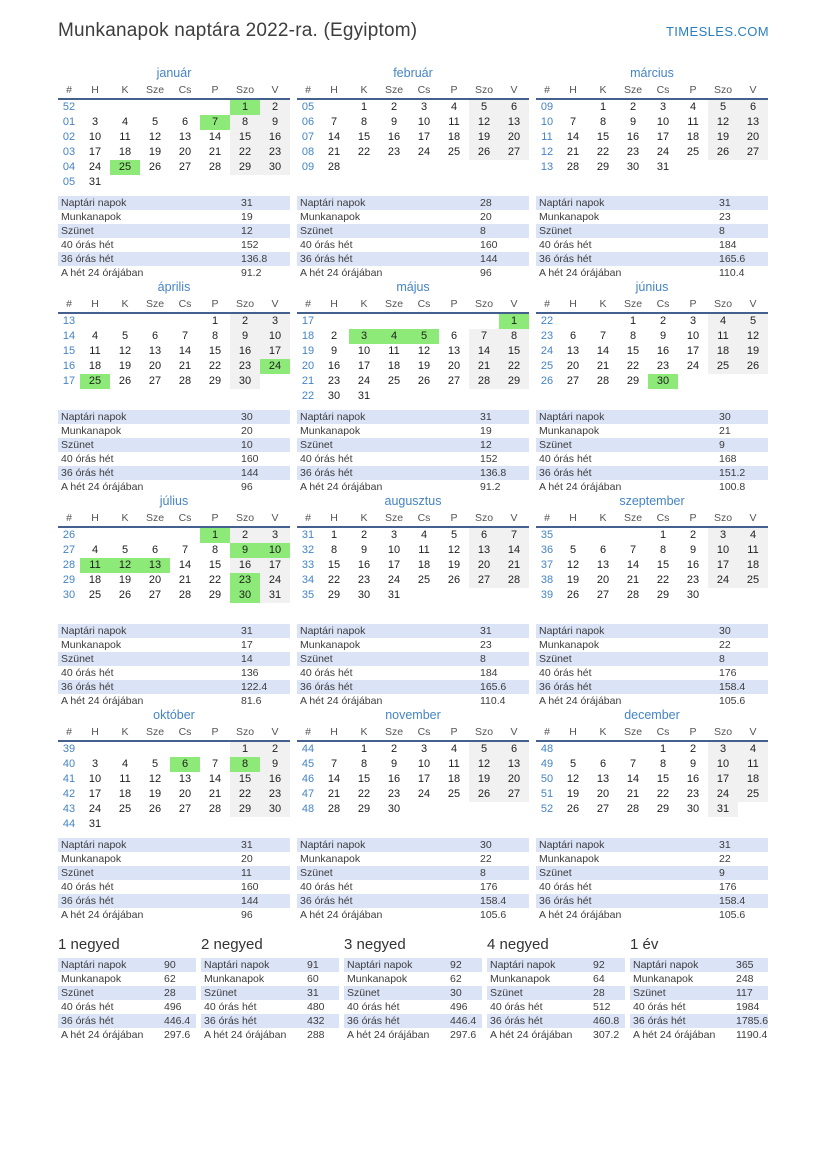  I want to click on site-link: TIMESLES.COM, so click(717, 31).